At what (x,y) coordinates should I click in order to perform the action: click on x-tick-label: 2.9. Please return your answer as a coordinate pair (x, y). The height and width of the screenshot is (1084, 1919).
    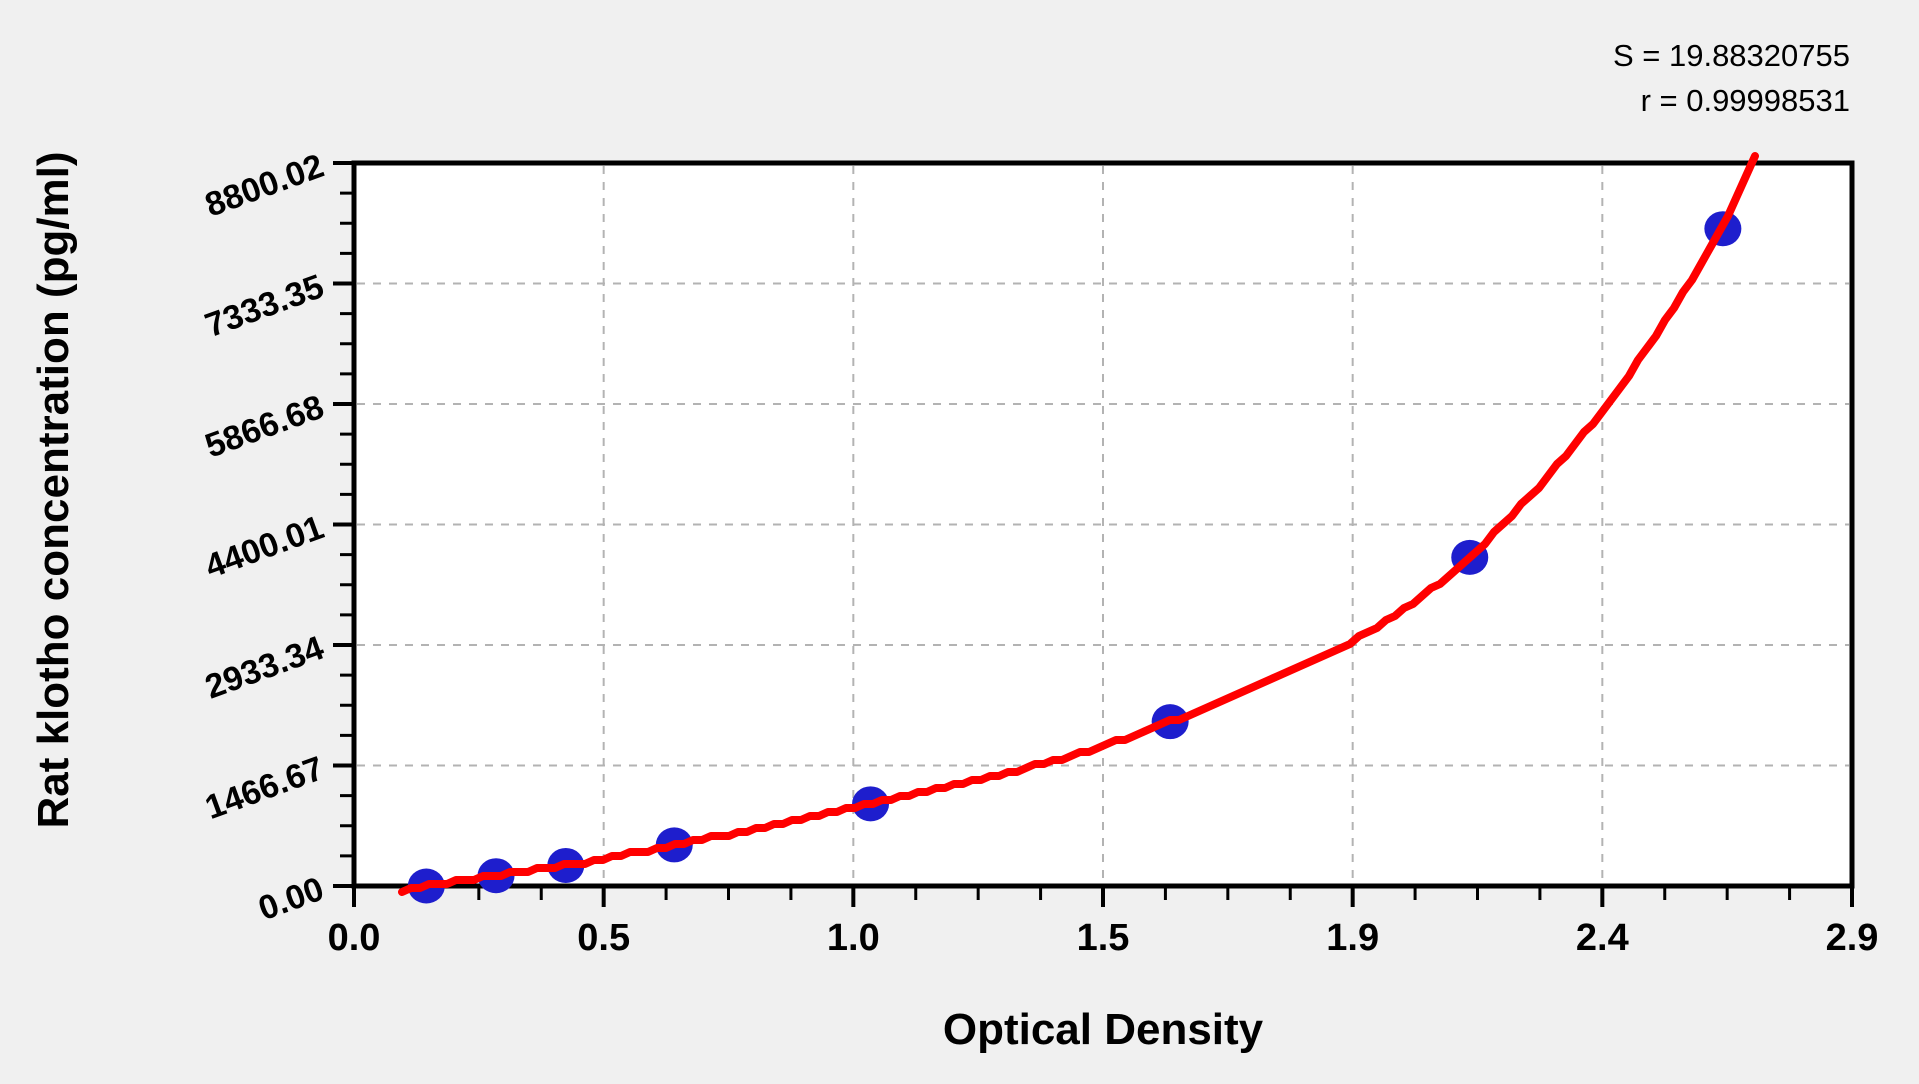
    Looking at the image, I should click on (1852, 938).